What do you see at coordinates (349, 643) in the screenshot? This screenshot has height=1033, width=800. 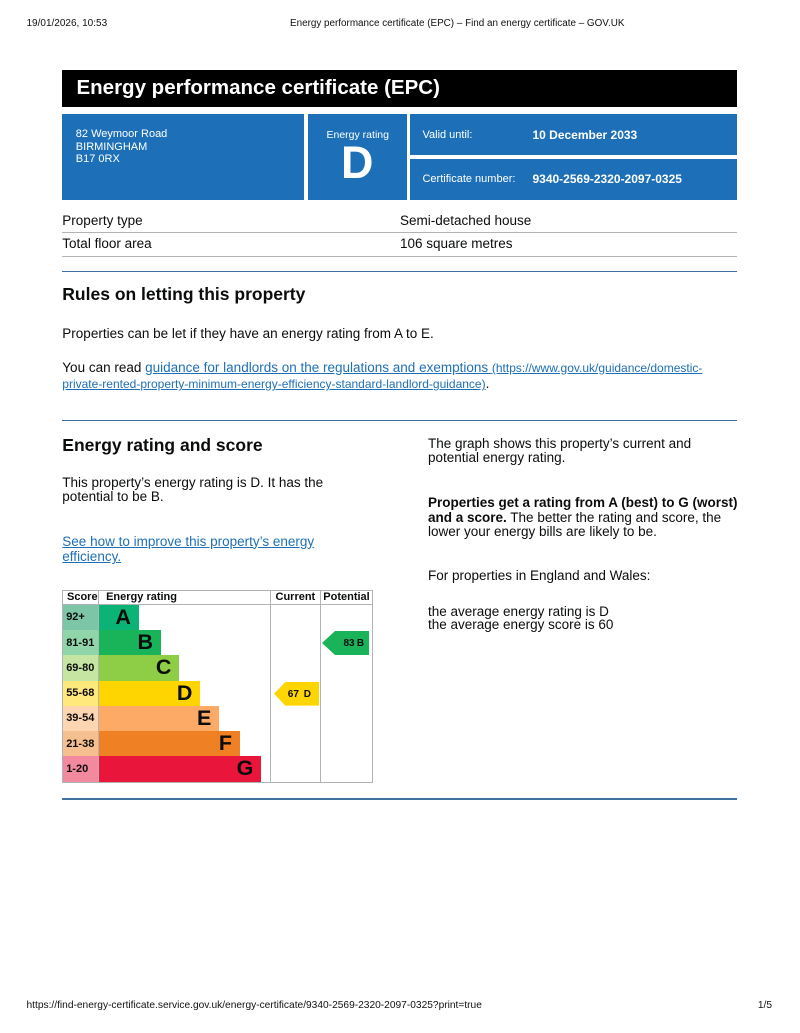 I see `svg-text: 83` at bounding box center [349, 643].